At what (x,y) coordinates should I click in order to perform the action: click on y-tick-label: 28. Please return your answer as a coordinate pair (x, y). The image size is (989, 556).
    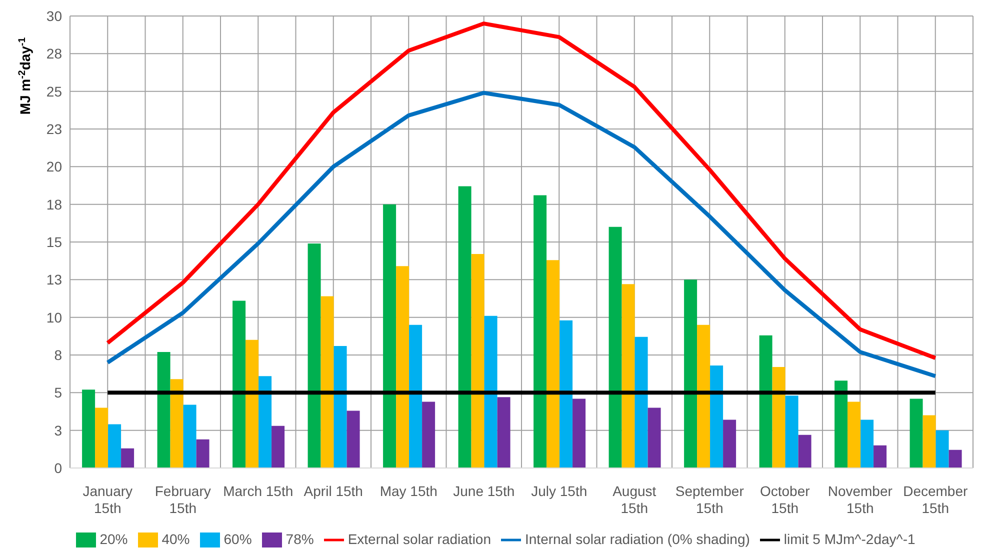
    Looking at the image, I should click on (54, 54).